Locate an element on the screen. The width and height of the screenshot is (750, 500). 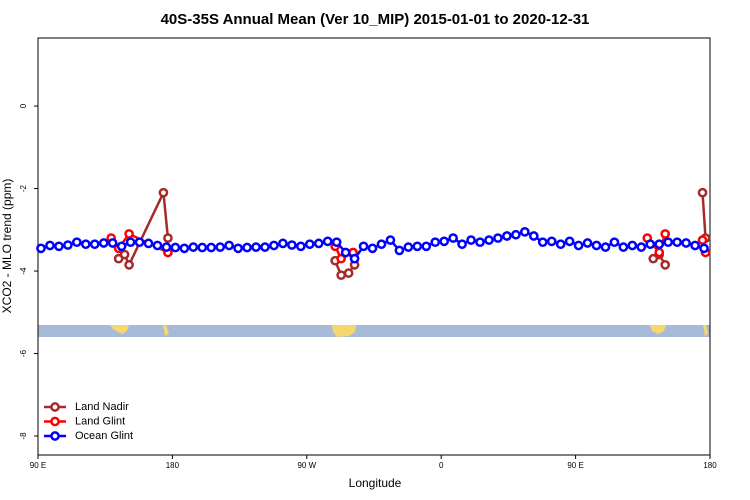
legend-label: Land Nadir is located at coordinates (102, 407).